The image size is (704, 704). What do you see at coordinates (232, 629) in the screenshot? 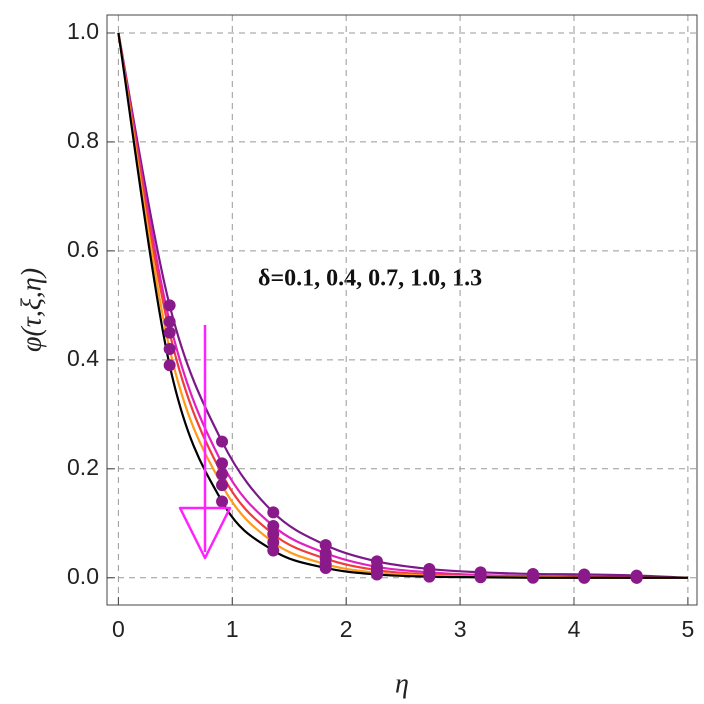
I see `x-tick-label: 1` at bounding box center [232, 629].